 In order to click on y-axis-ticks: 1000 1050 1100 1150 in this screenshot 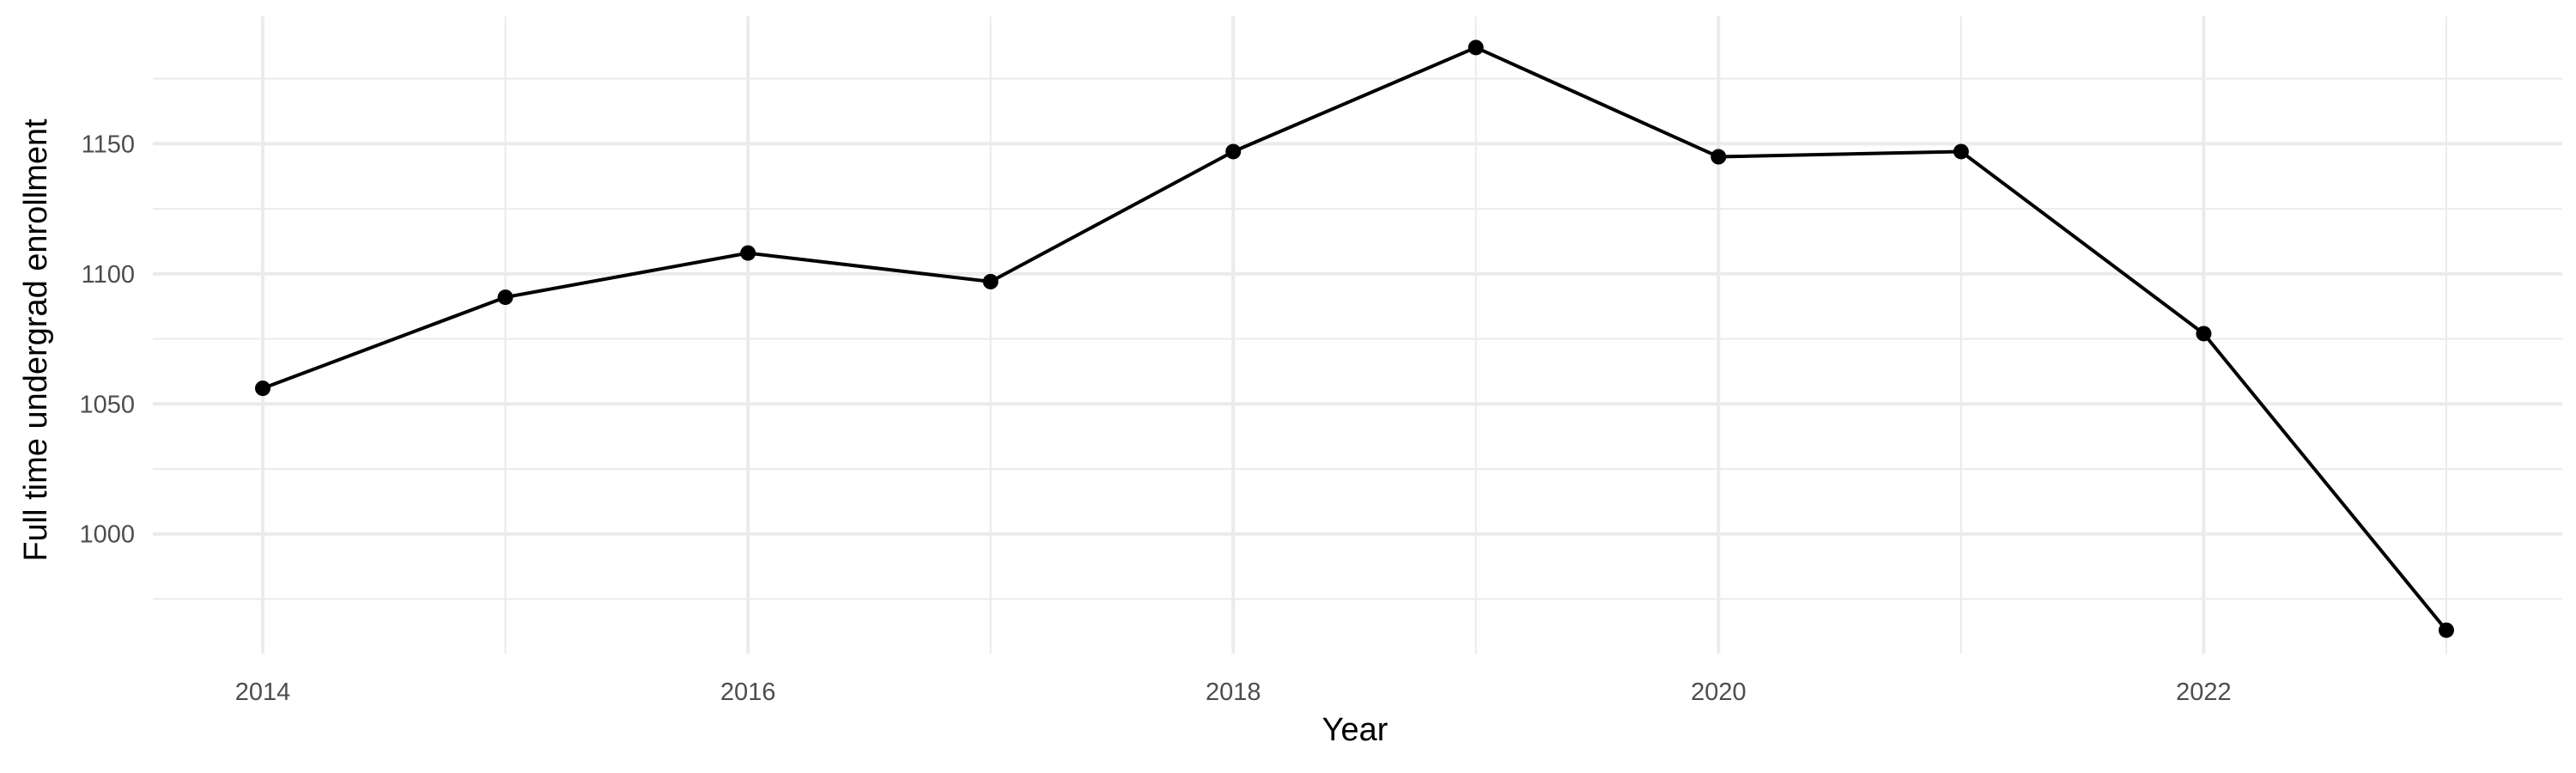, I will do `click(107, 339)`.